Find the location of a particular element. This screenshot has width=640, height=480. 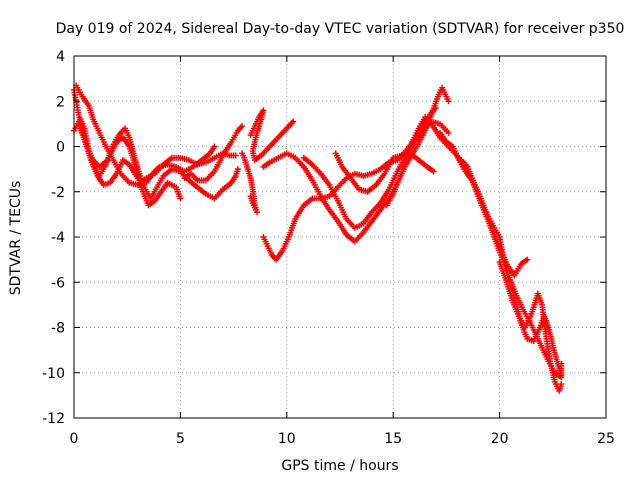

y-tick-label: -12 is located at coordinates (53, 419).